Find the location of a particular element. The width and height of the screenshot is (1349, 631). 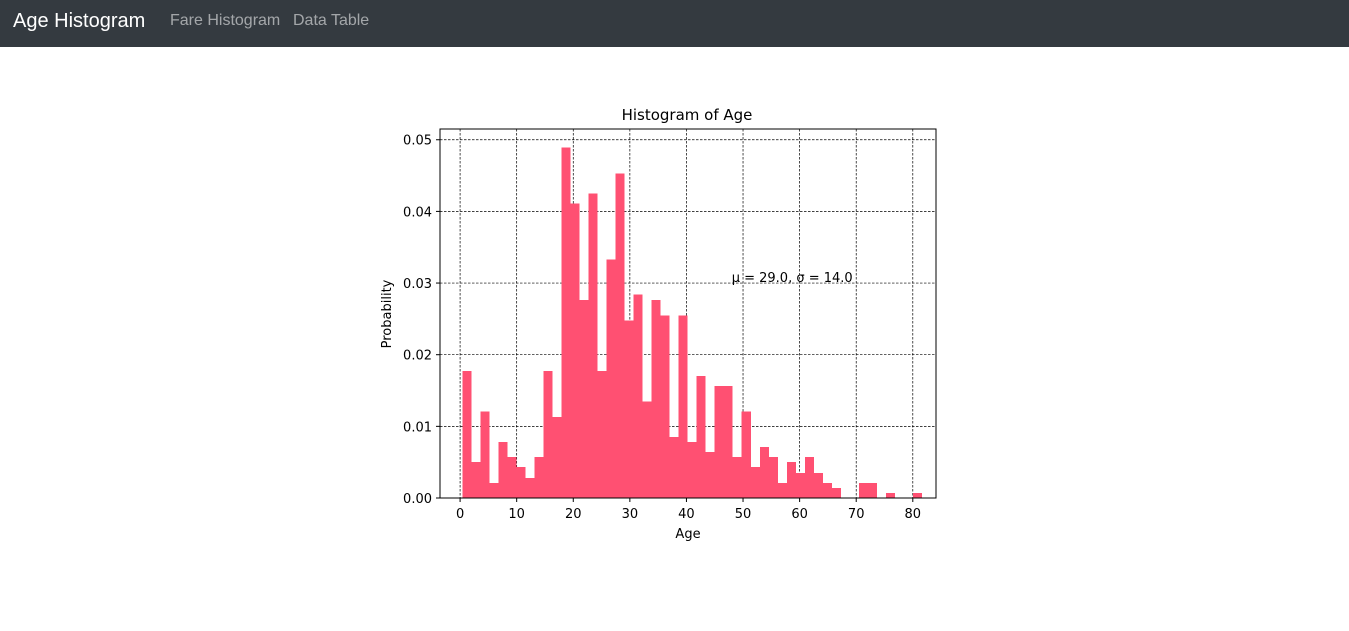

x-tick-label: 80 is located at coordinates (913, 514).